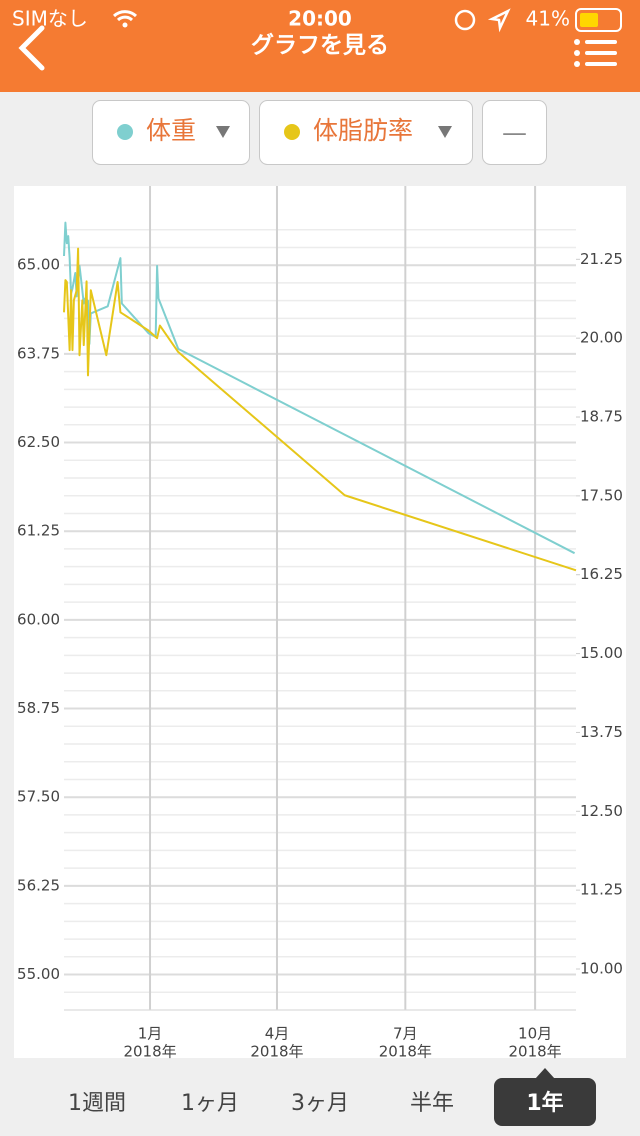 Image resolution: width=640 pixels, height=1136 pixels. What do you see at coordinates (548, 19) in the screenshot?
I see `battery-percent: 41%` at bounding box center [548, 19].